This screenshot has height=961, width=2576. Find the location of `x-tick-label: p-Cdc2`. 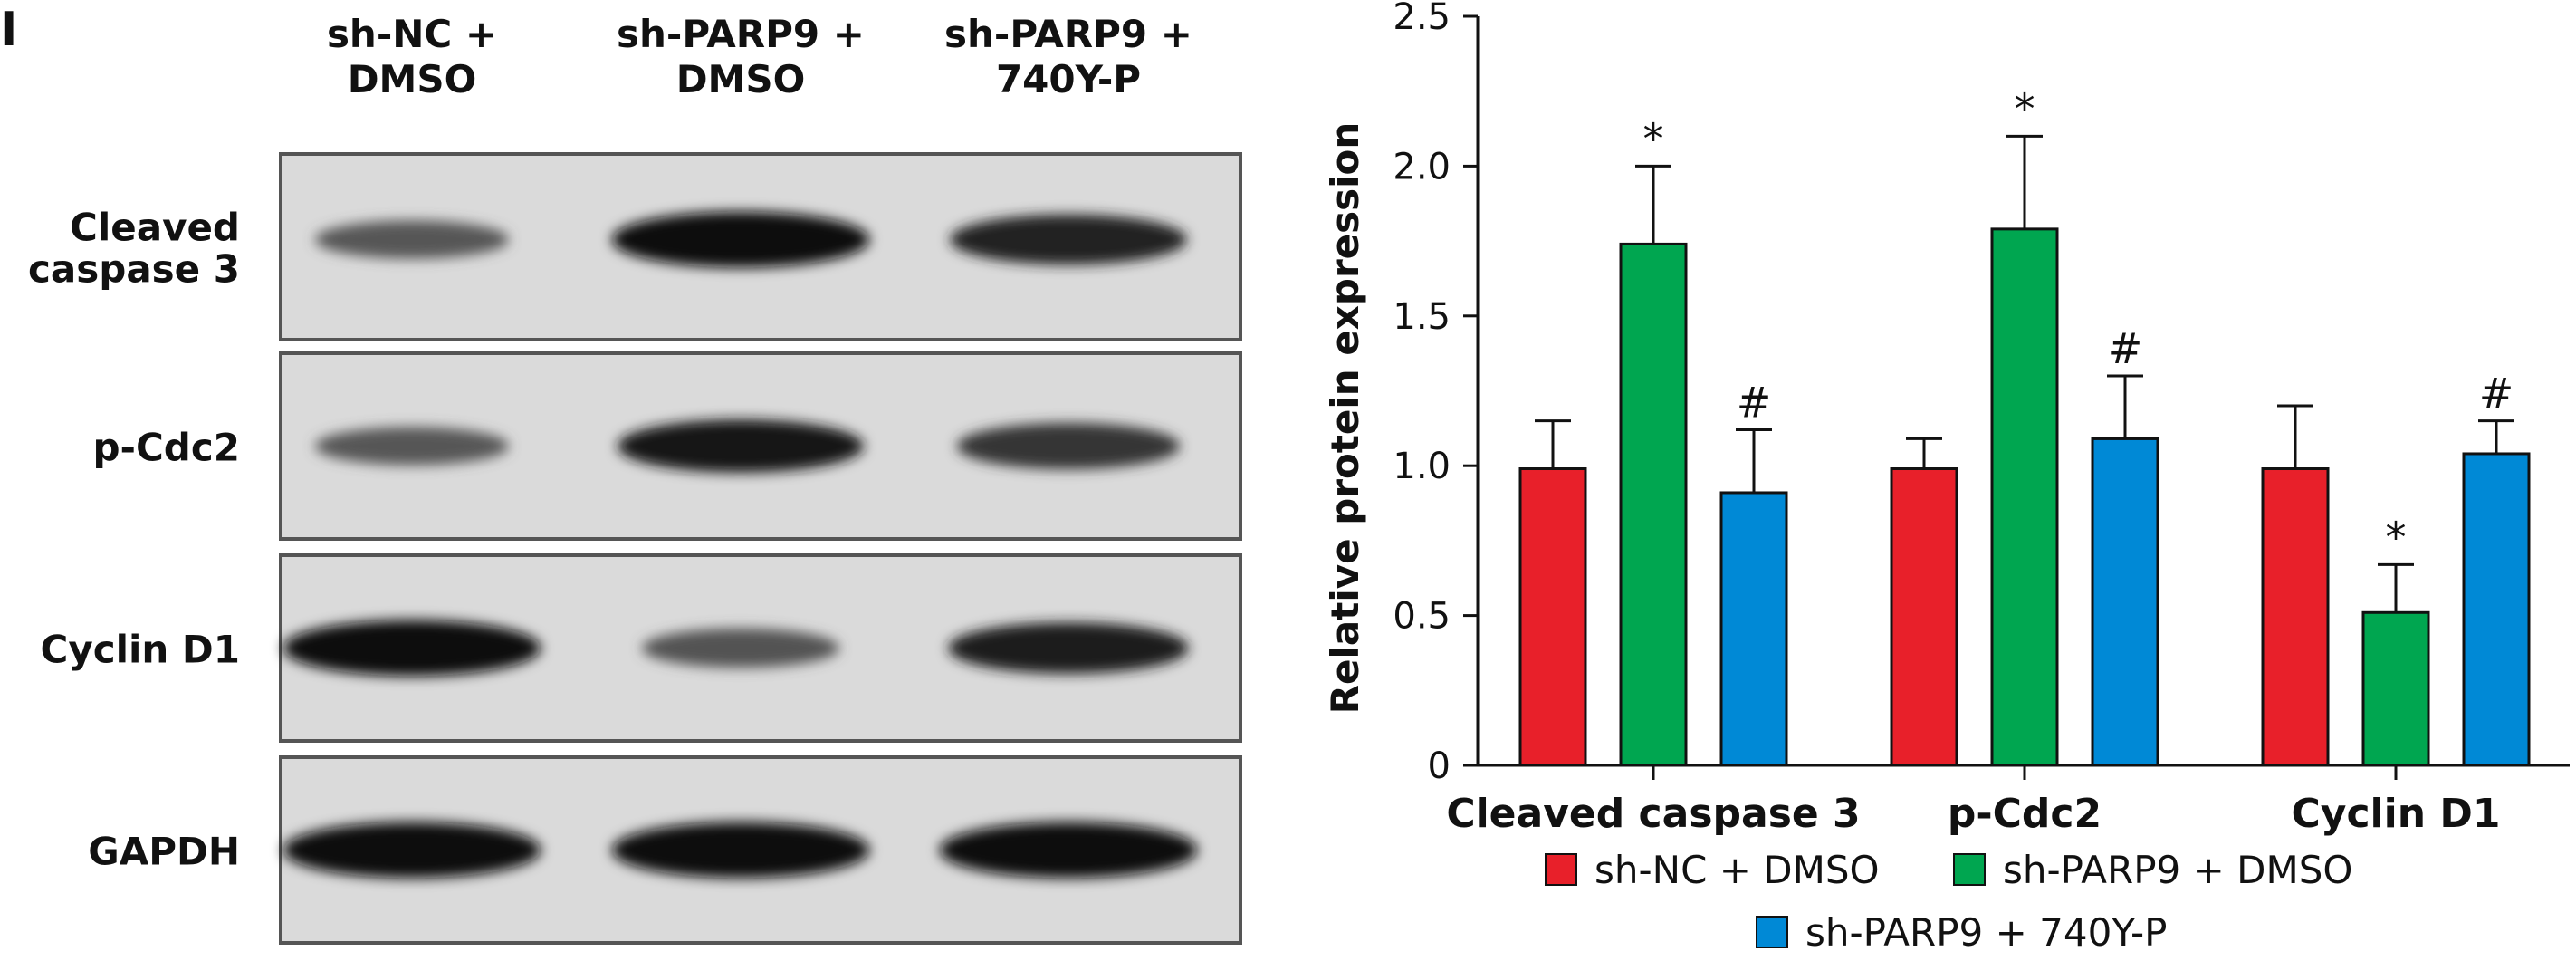

x-tick-label: p-Cdc2 is located at coordinates (2025, 814).